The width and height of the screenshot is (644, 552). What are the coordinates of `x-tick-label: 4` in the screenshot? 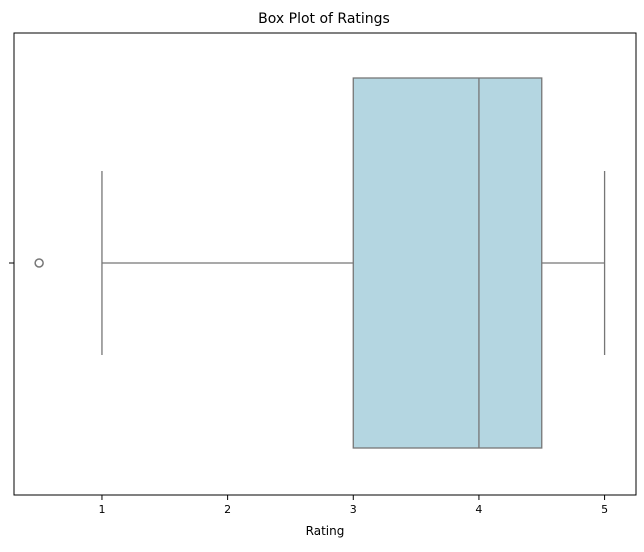 It's located at (478, 509).